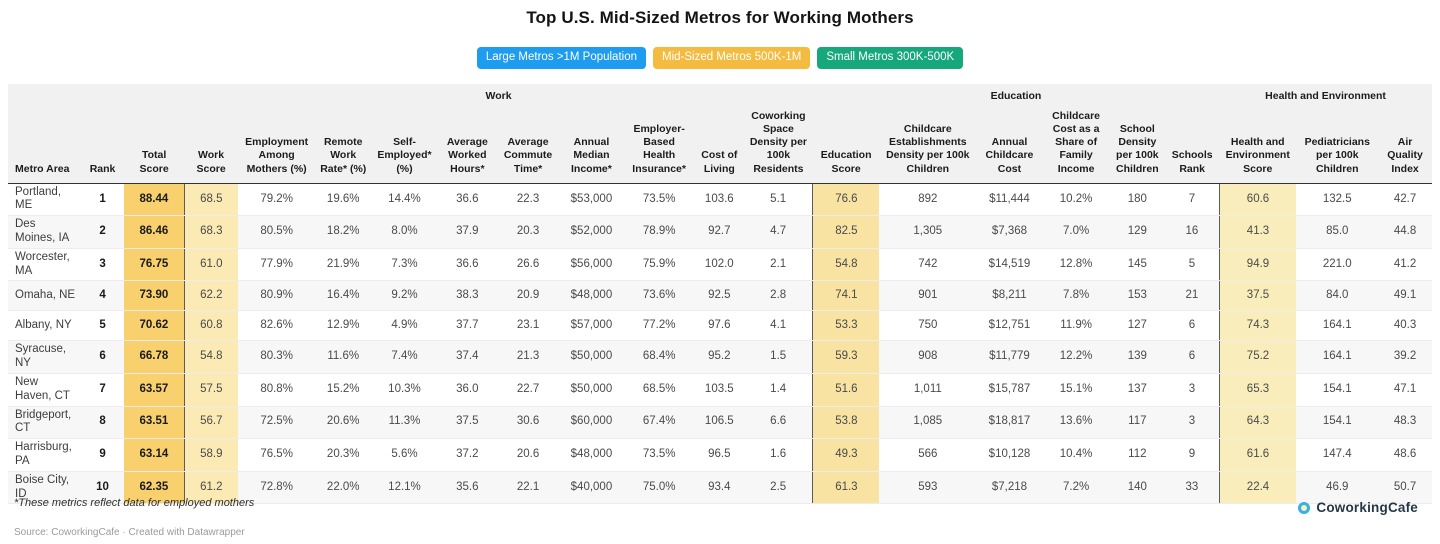  What do you see at coordinates (45, 296) in the screenshot?
I see `metro-area-cell: Omaha, NE` at bounding box center [45, 296].